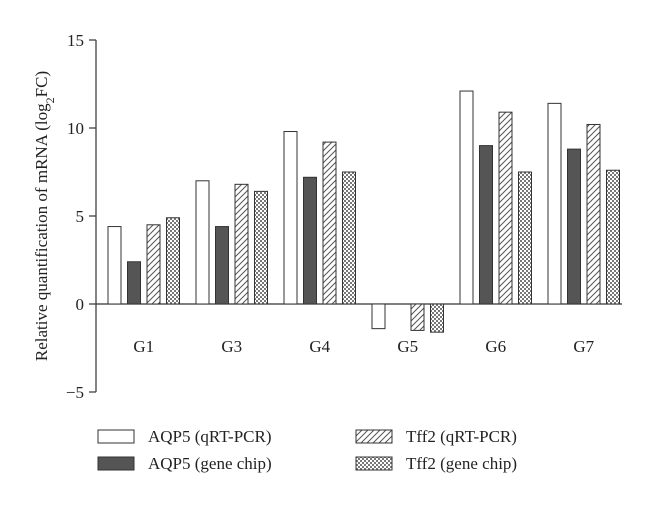 Image resolution: width=660 pixels, height=508 pixels. Describe the element at coordinates (210, 463) in the screenshot. I see `legend-label: AQP5 (gene chip)` at that location.